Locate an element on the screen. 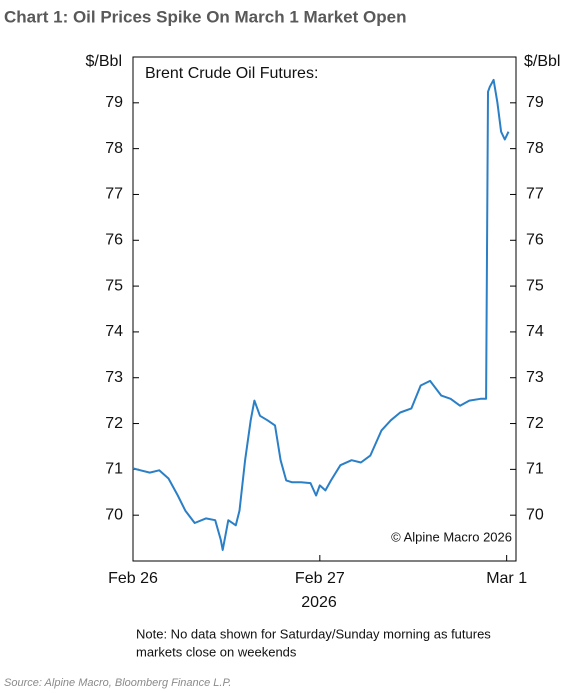  note: markets close on weekends is located at coordinates (216, 651).